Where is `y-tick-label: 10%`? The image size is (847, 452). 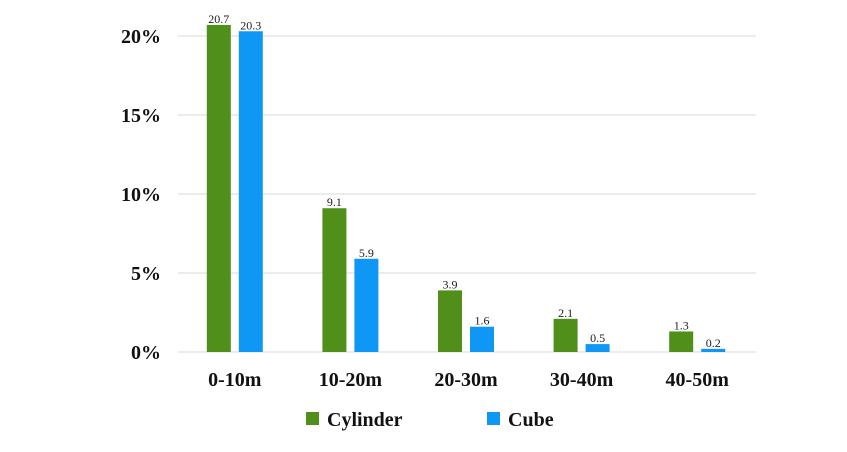 y-tick-label: 10% is located at coordinates (141, 195).